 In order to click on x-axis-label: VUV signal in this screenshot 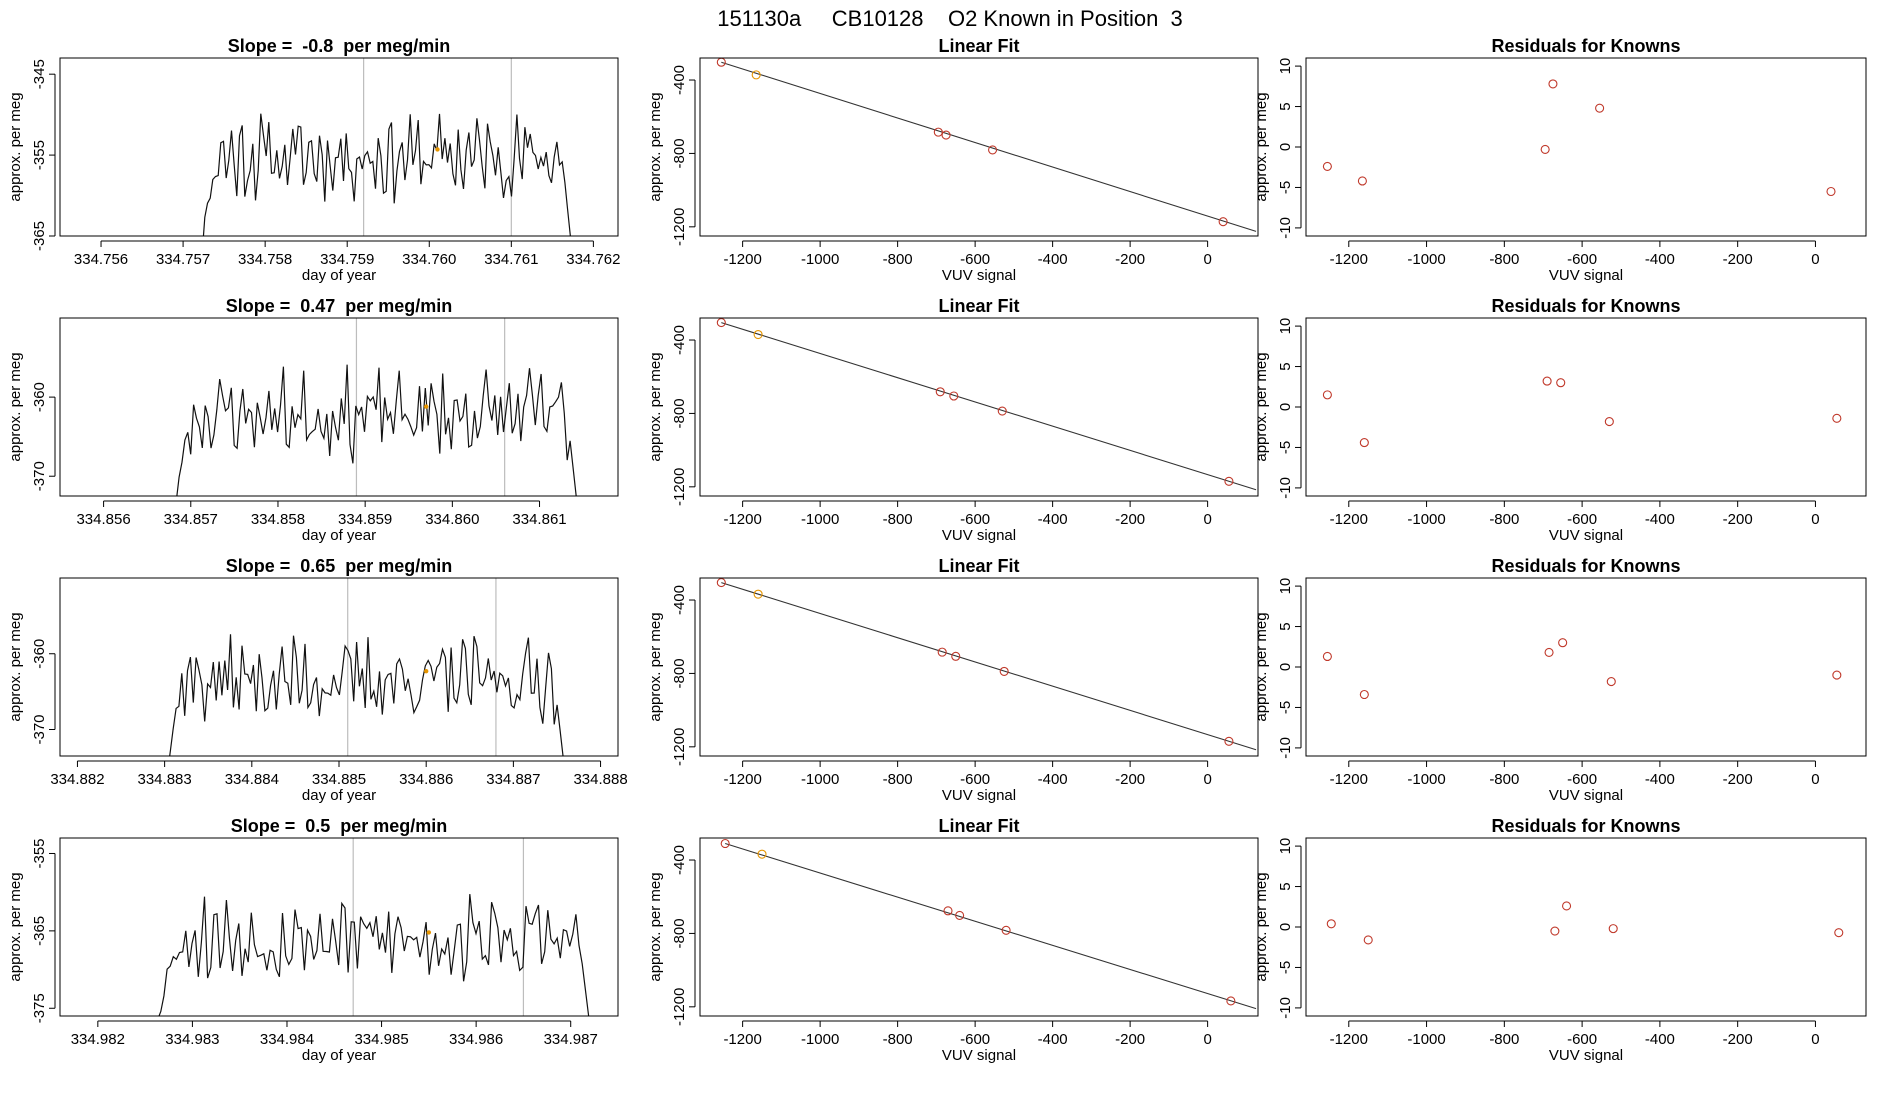, I will do `click(1586, 275)`.